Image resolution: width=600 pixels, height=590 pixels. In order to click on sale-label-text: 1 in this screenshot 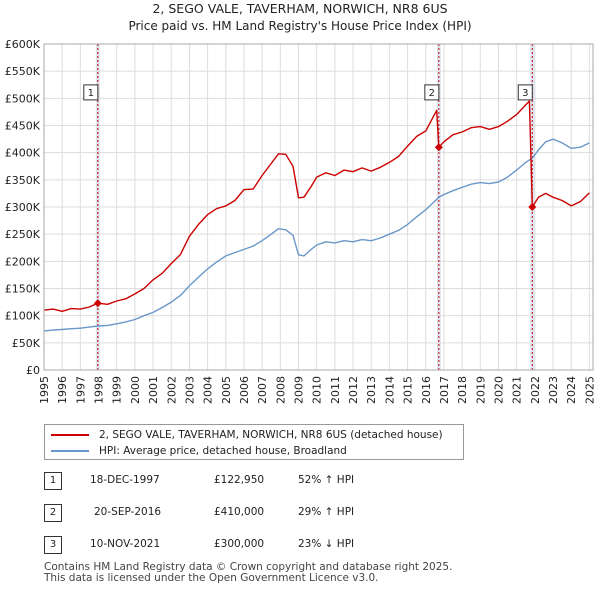, I will do `click(91, 93)`.